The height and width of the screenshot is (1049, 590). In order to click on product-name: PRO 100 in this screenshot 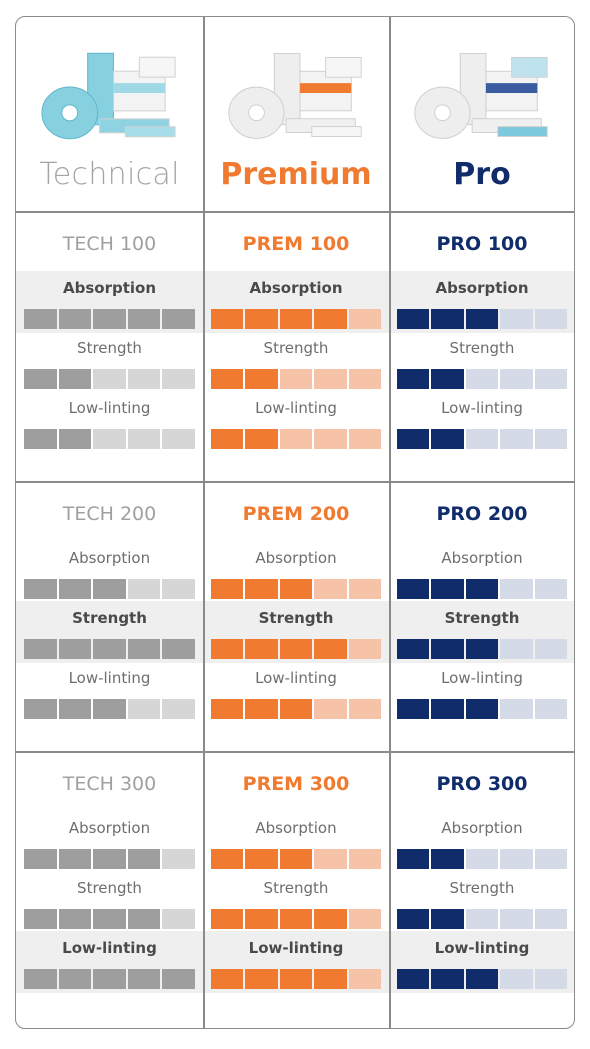, I will do `click(482, 244)`.